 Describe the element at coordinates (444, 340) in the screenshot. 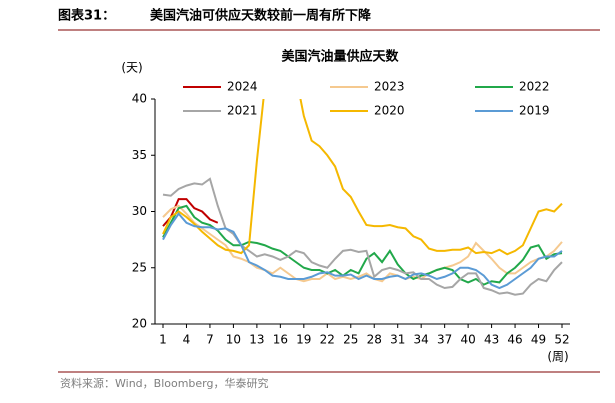

I see `x-tick-label: 37` at that location.